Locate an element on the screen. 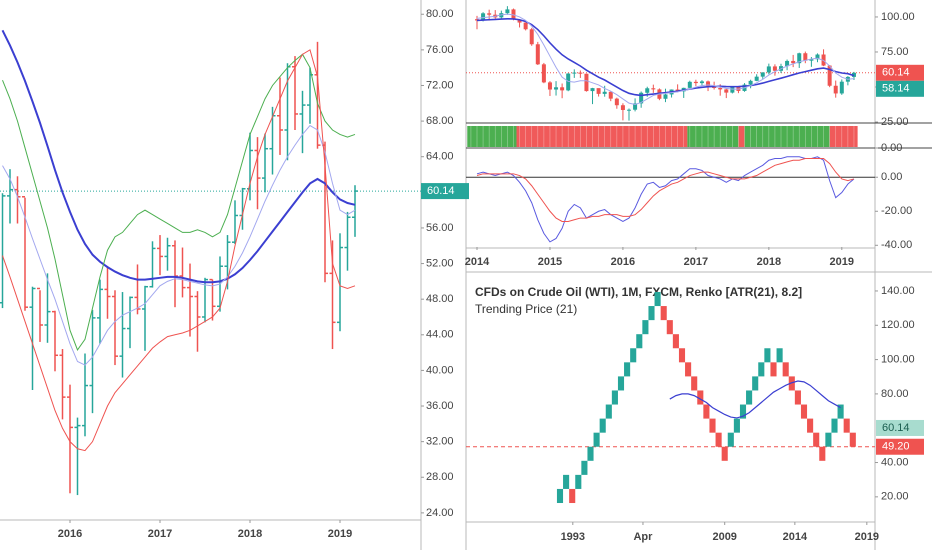  y-tick-label: 28.00 is located at coordinates (440, 477).